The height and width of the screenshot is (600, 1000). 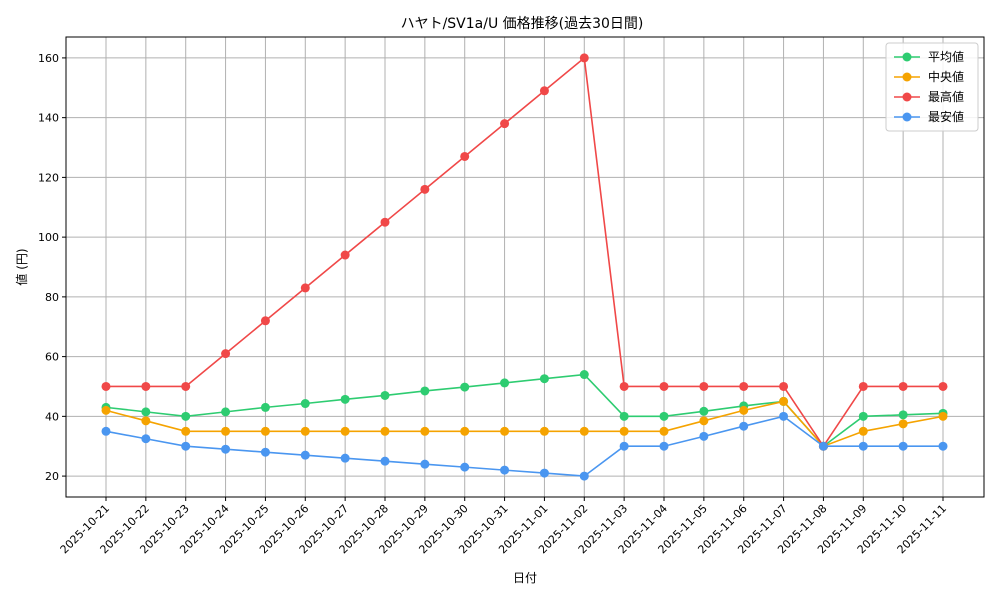 What do you see at coordinates (525, 578) in the screenshot?
I see `x-axis-label: 日付` at bounding box center [525, 578].